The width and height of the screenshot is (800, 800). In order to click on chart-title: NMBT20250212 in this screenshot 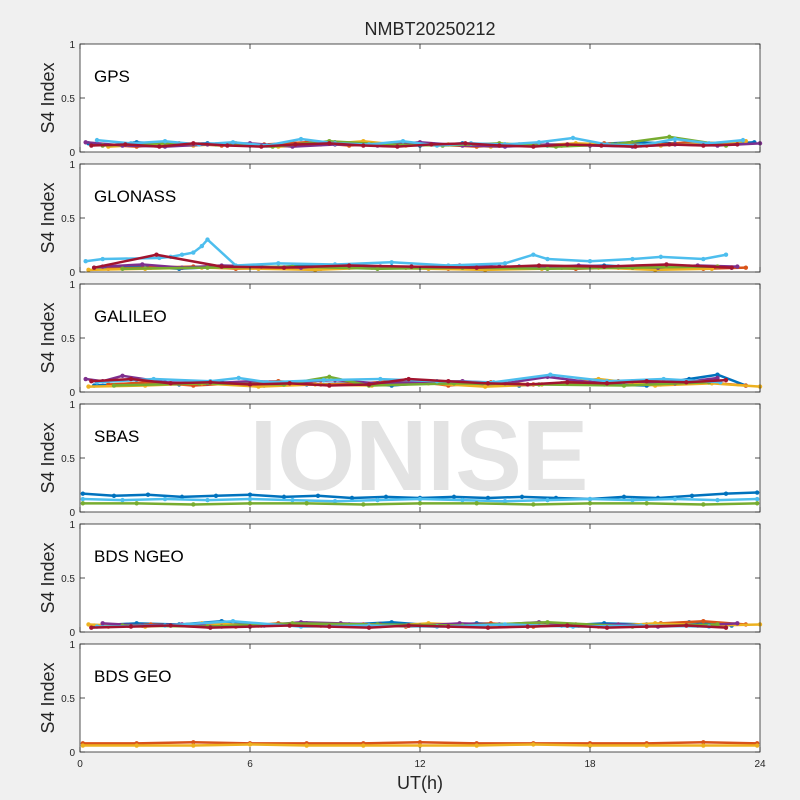, I will do `click(429, 29)`.